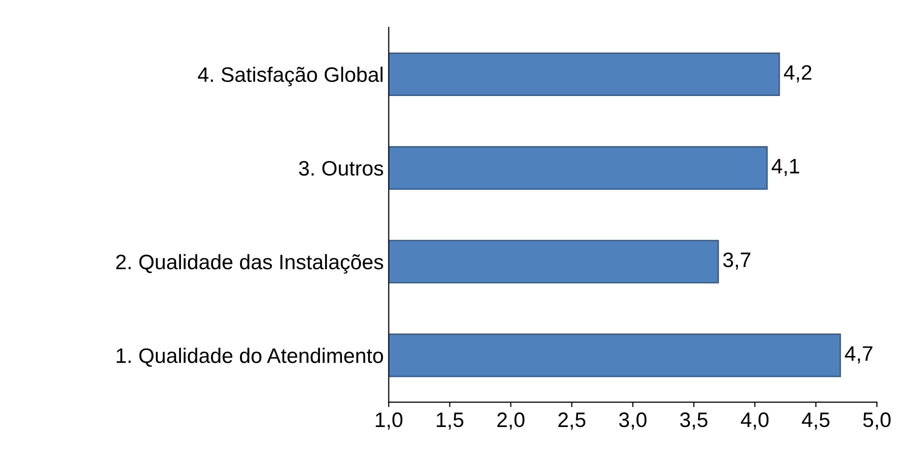 The width and height of the screenshot is (904, 457). What do you see at coordinates (694, 421) in the screenshot?
I see `x-tick-label: 3,5` at bounding box center [694, 421].